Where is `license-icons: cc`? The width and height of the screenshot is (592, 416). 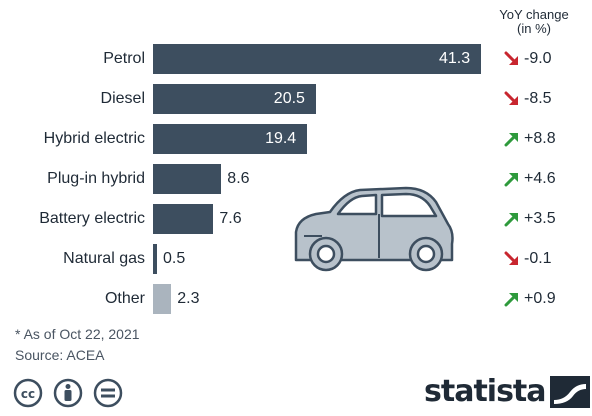 license-icons: cc is located at coordinates (68, 393).